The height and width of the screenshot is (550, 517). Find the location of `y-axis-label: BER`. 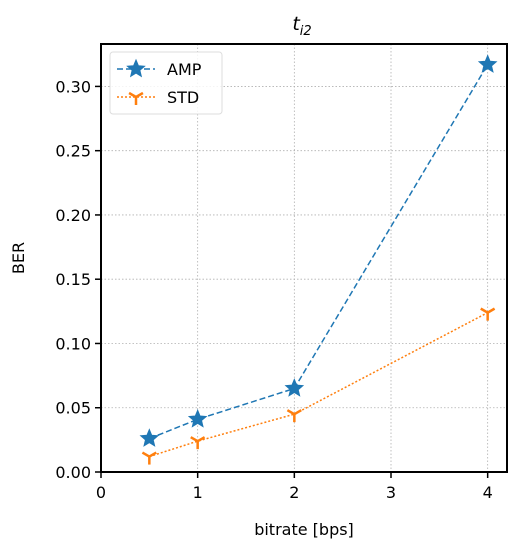

y-axis-label: BER is located at coordinates (18, 258).